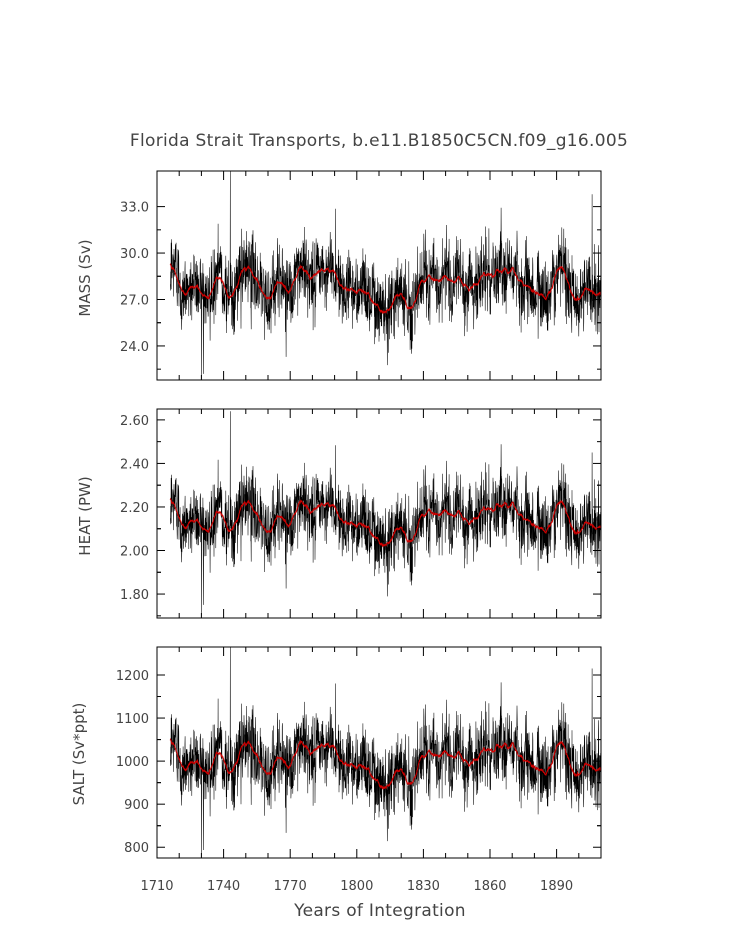  I want to click on y-tick-label: 1100, so click(132, 719).